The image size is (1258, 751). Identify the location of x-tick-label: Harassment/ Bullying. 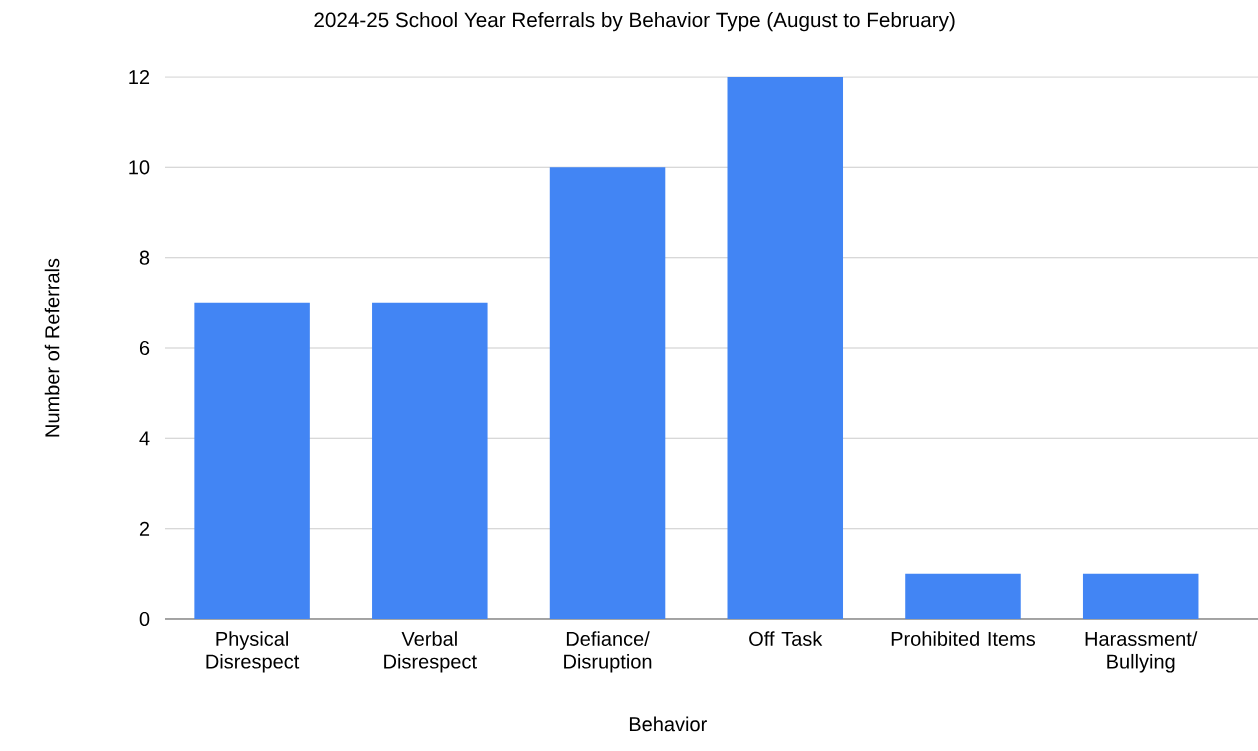
(1141, 652).